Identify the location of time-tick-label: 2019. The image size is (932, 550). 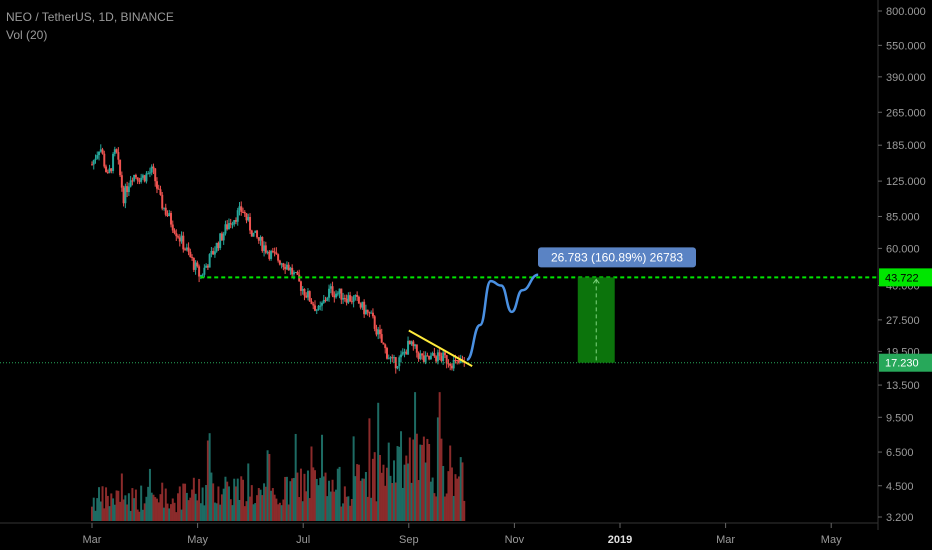
(620, 540).